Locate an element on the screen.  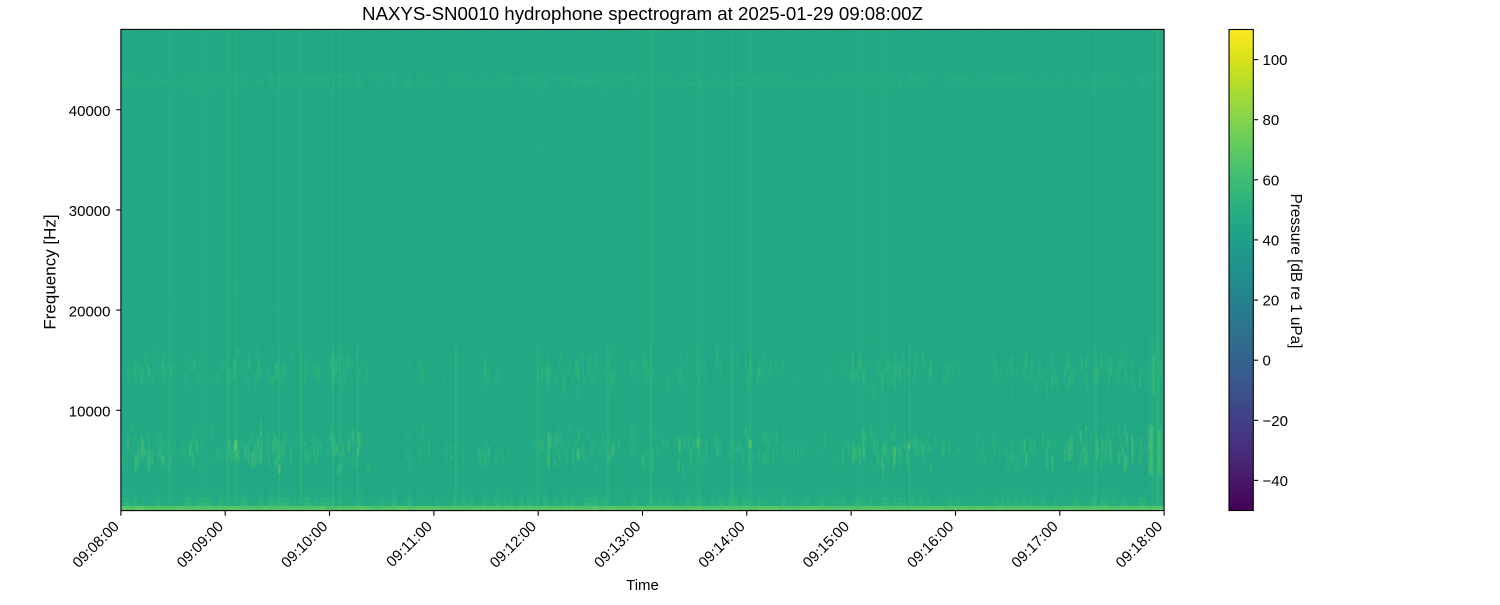
svg-text: 0 is located at coordinates (1267, 361).